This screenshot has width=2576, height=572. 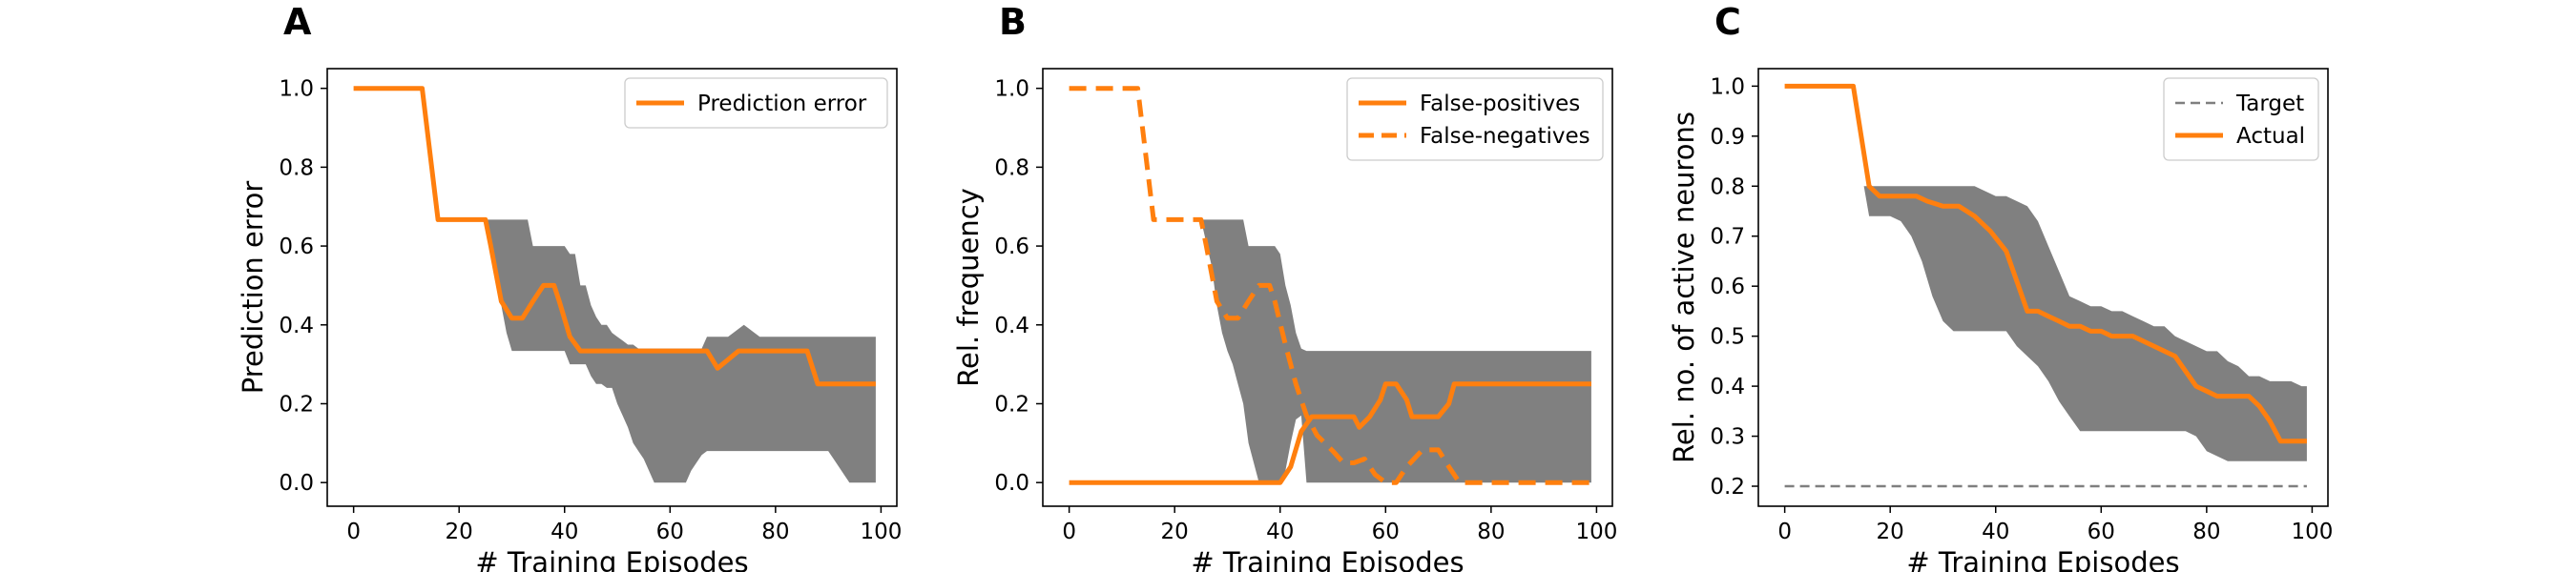 What do you see at coordinates (1013, 22) in the screenshot?
I see `panel-letter: B` at bounding box center [1013, 22].